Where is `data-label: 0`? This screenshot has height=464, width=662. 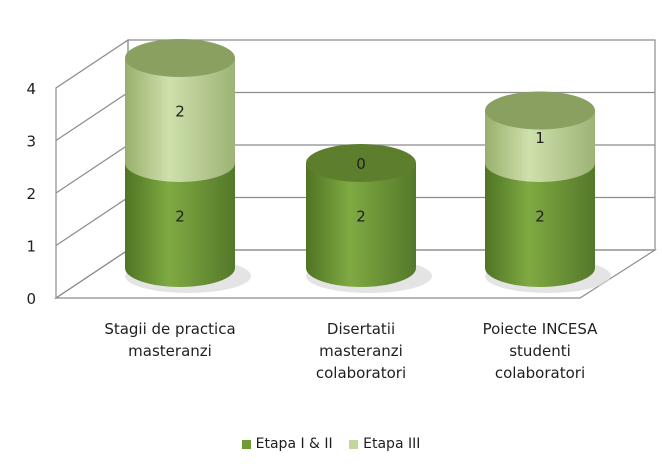 data-label: 0 is located at coordinates (361, 164).